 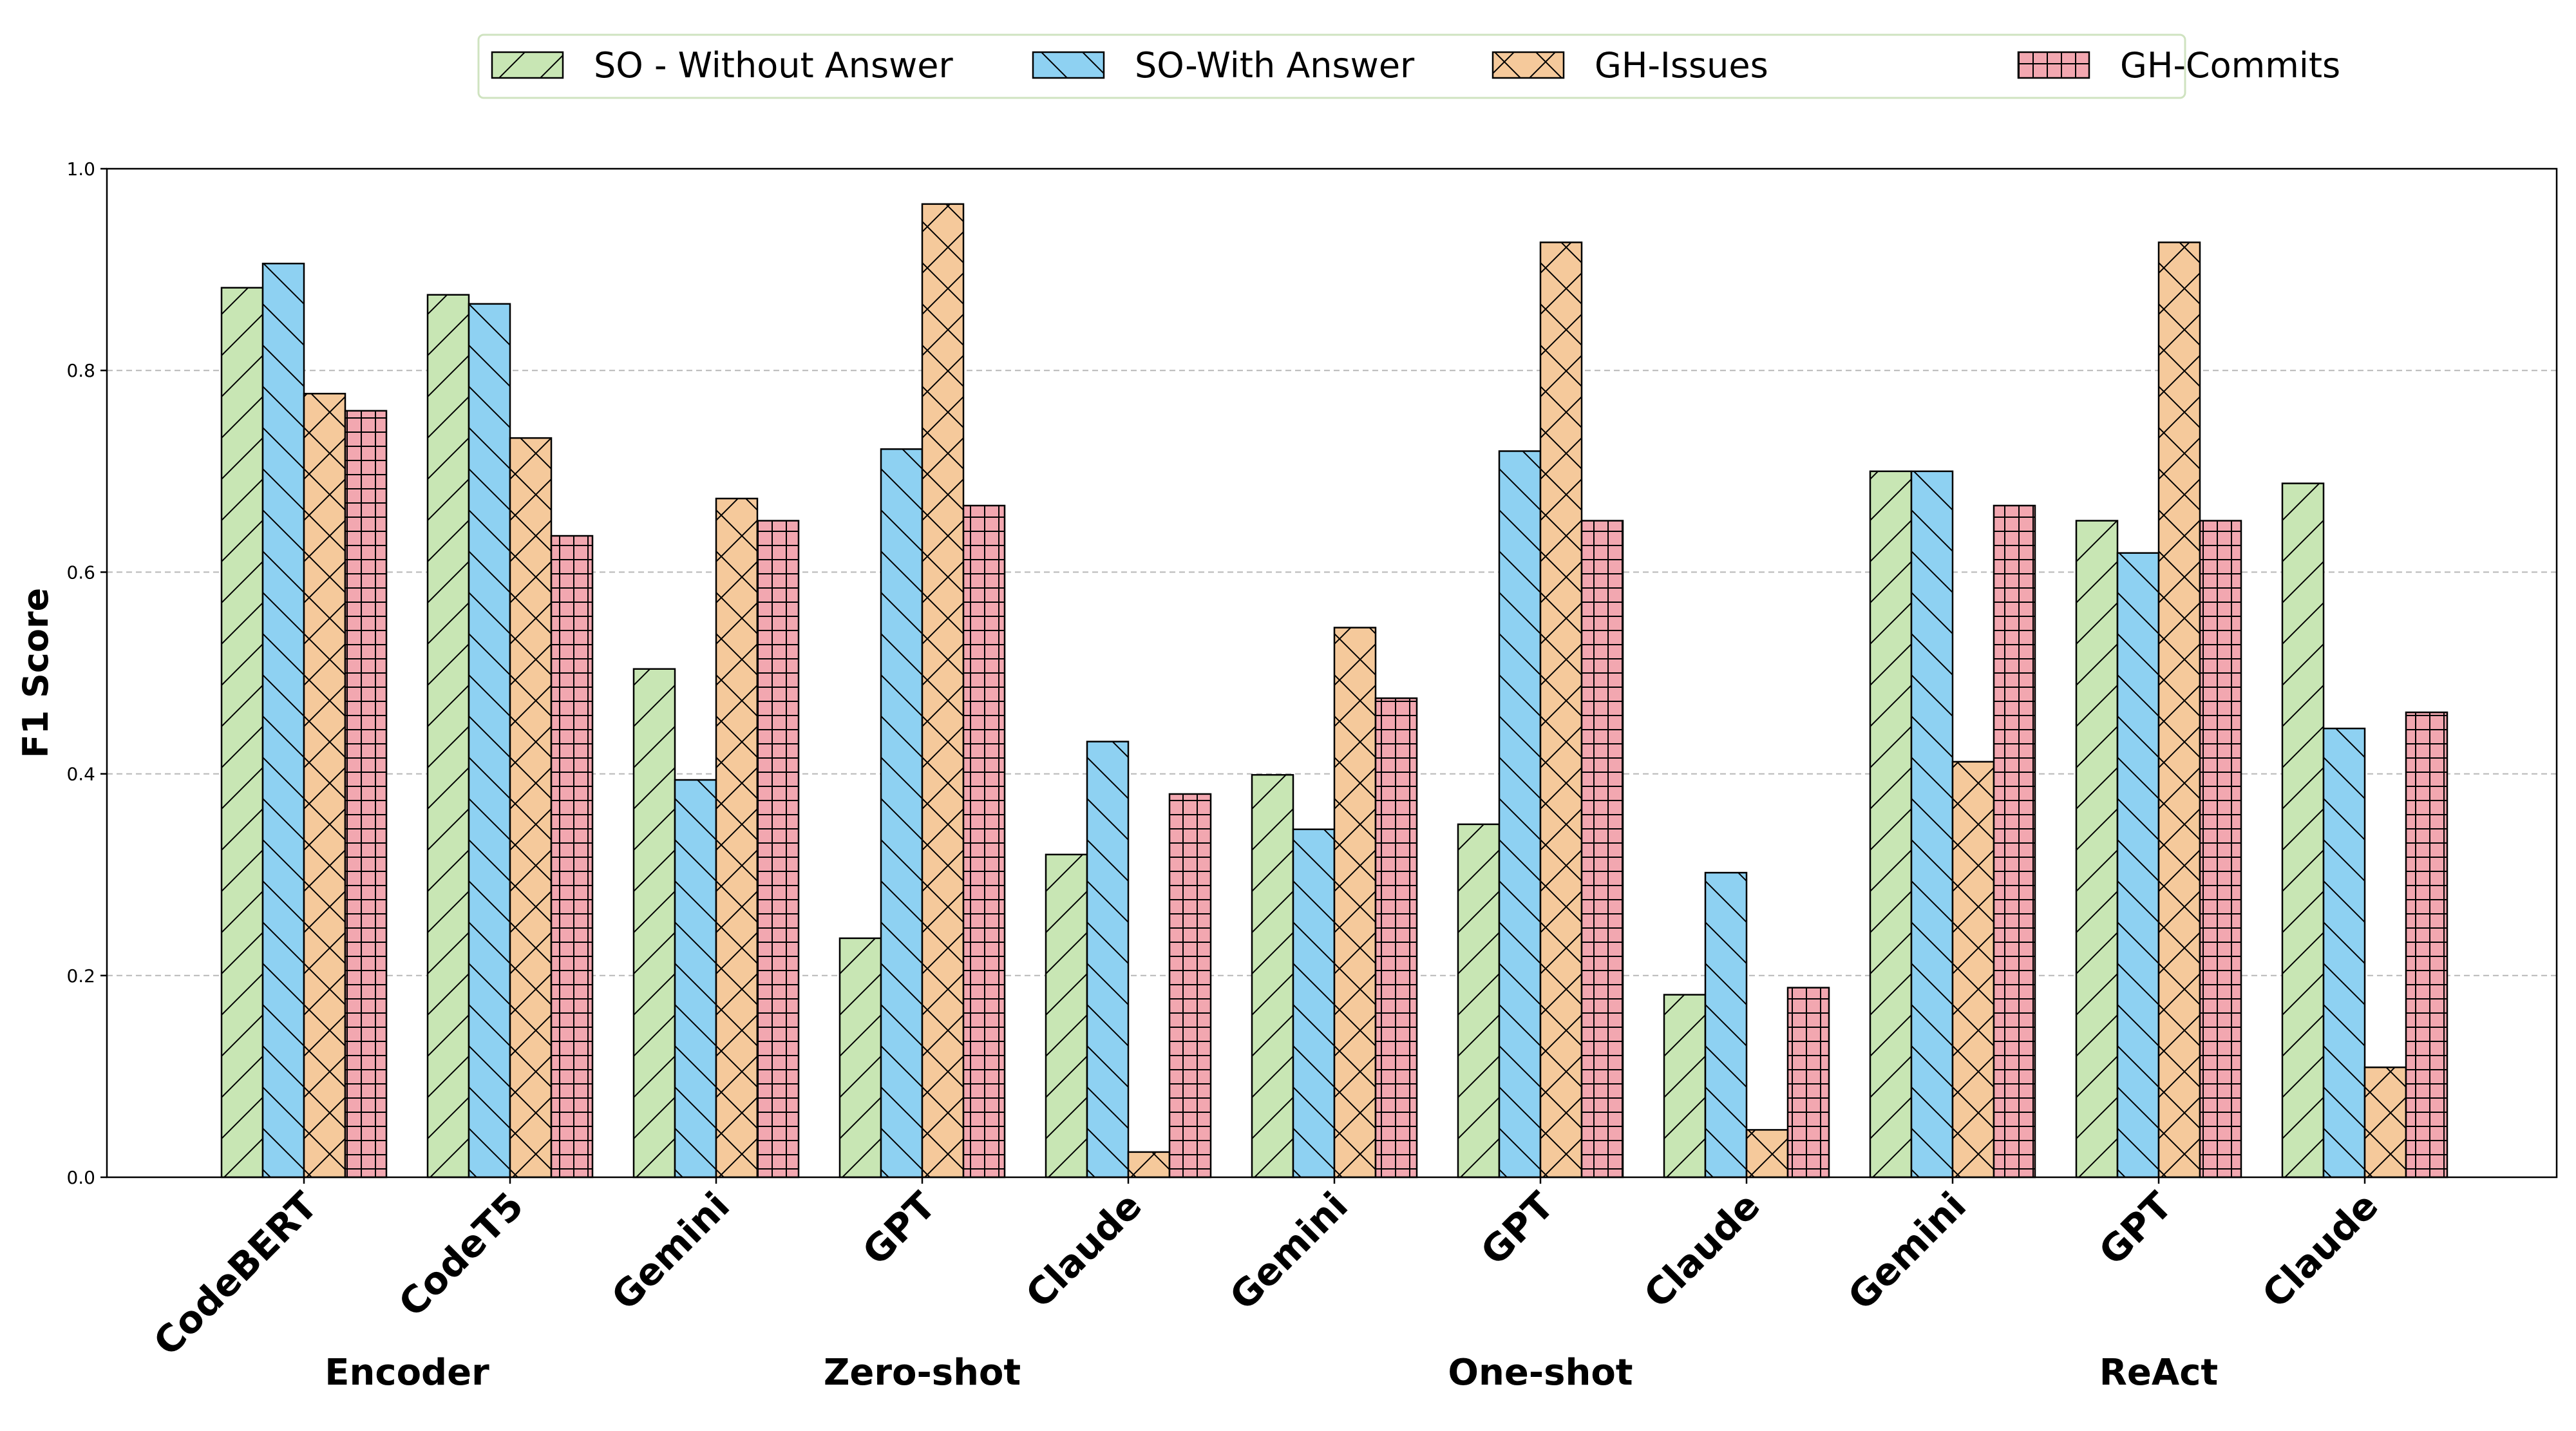 What do you see at coordinates (1271, 1373) in the screenshot?
I see `x-axis-group-labels: Encoder Zero-shot One-shot ReAct` at bounding box center [1271, 1373].